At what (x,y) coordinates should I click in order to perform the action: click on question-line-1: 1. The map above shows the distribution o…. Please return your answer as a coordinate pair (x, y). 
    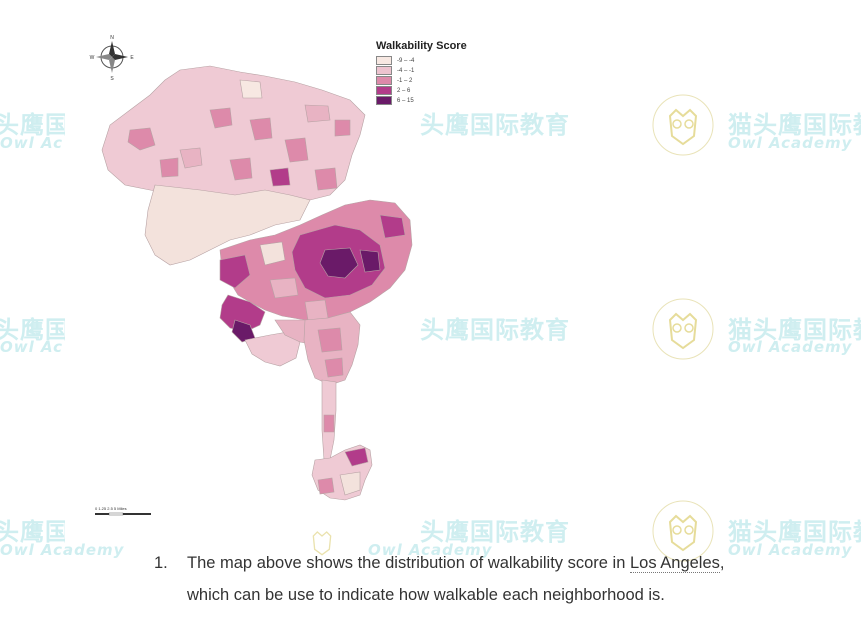
    Looking at the image, I should click on (494, 563).